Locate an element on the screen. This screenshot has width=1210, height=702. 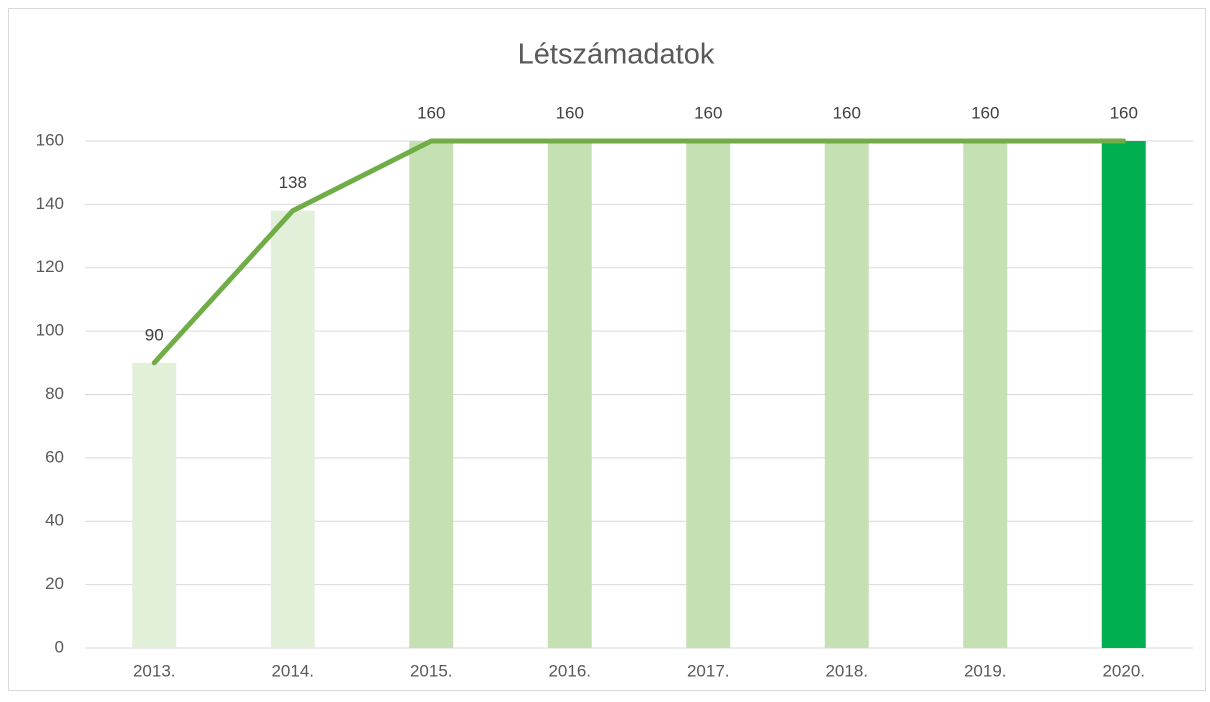
y-tick-label: 60 is located at coordinates (54, 456).